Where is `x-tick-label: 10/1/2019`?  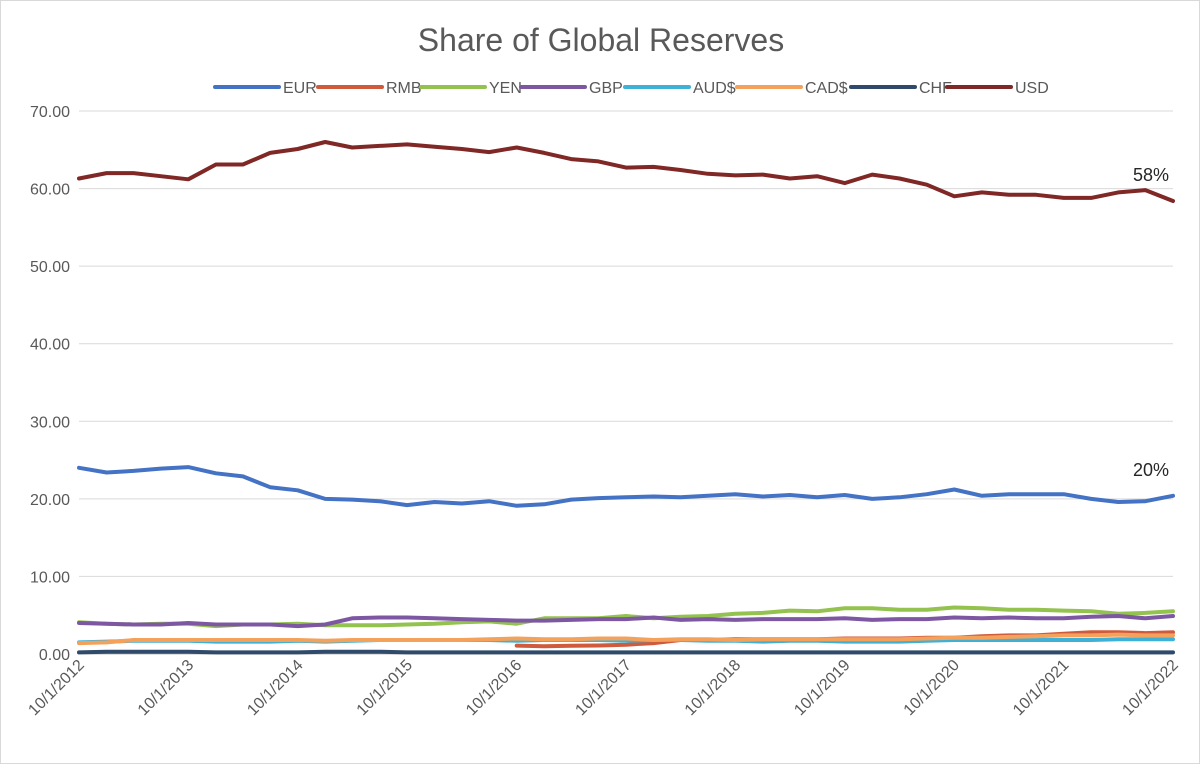 x-tick-label: 10/1/2019 is located at coordinates (822, 688).